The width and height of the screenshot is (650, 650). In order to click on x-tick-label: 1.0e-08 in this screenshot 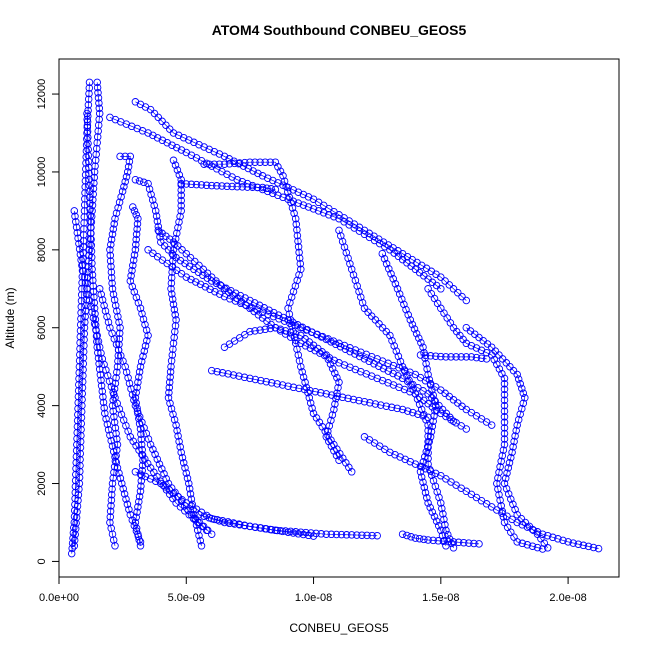, I will do `click(313, 598)`.